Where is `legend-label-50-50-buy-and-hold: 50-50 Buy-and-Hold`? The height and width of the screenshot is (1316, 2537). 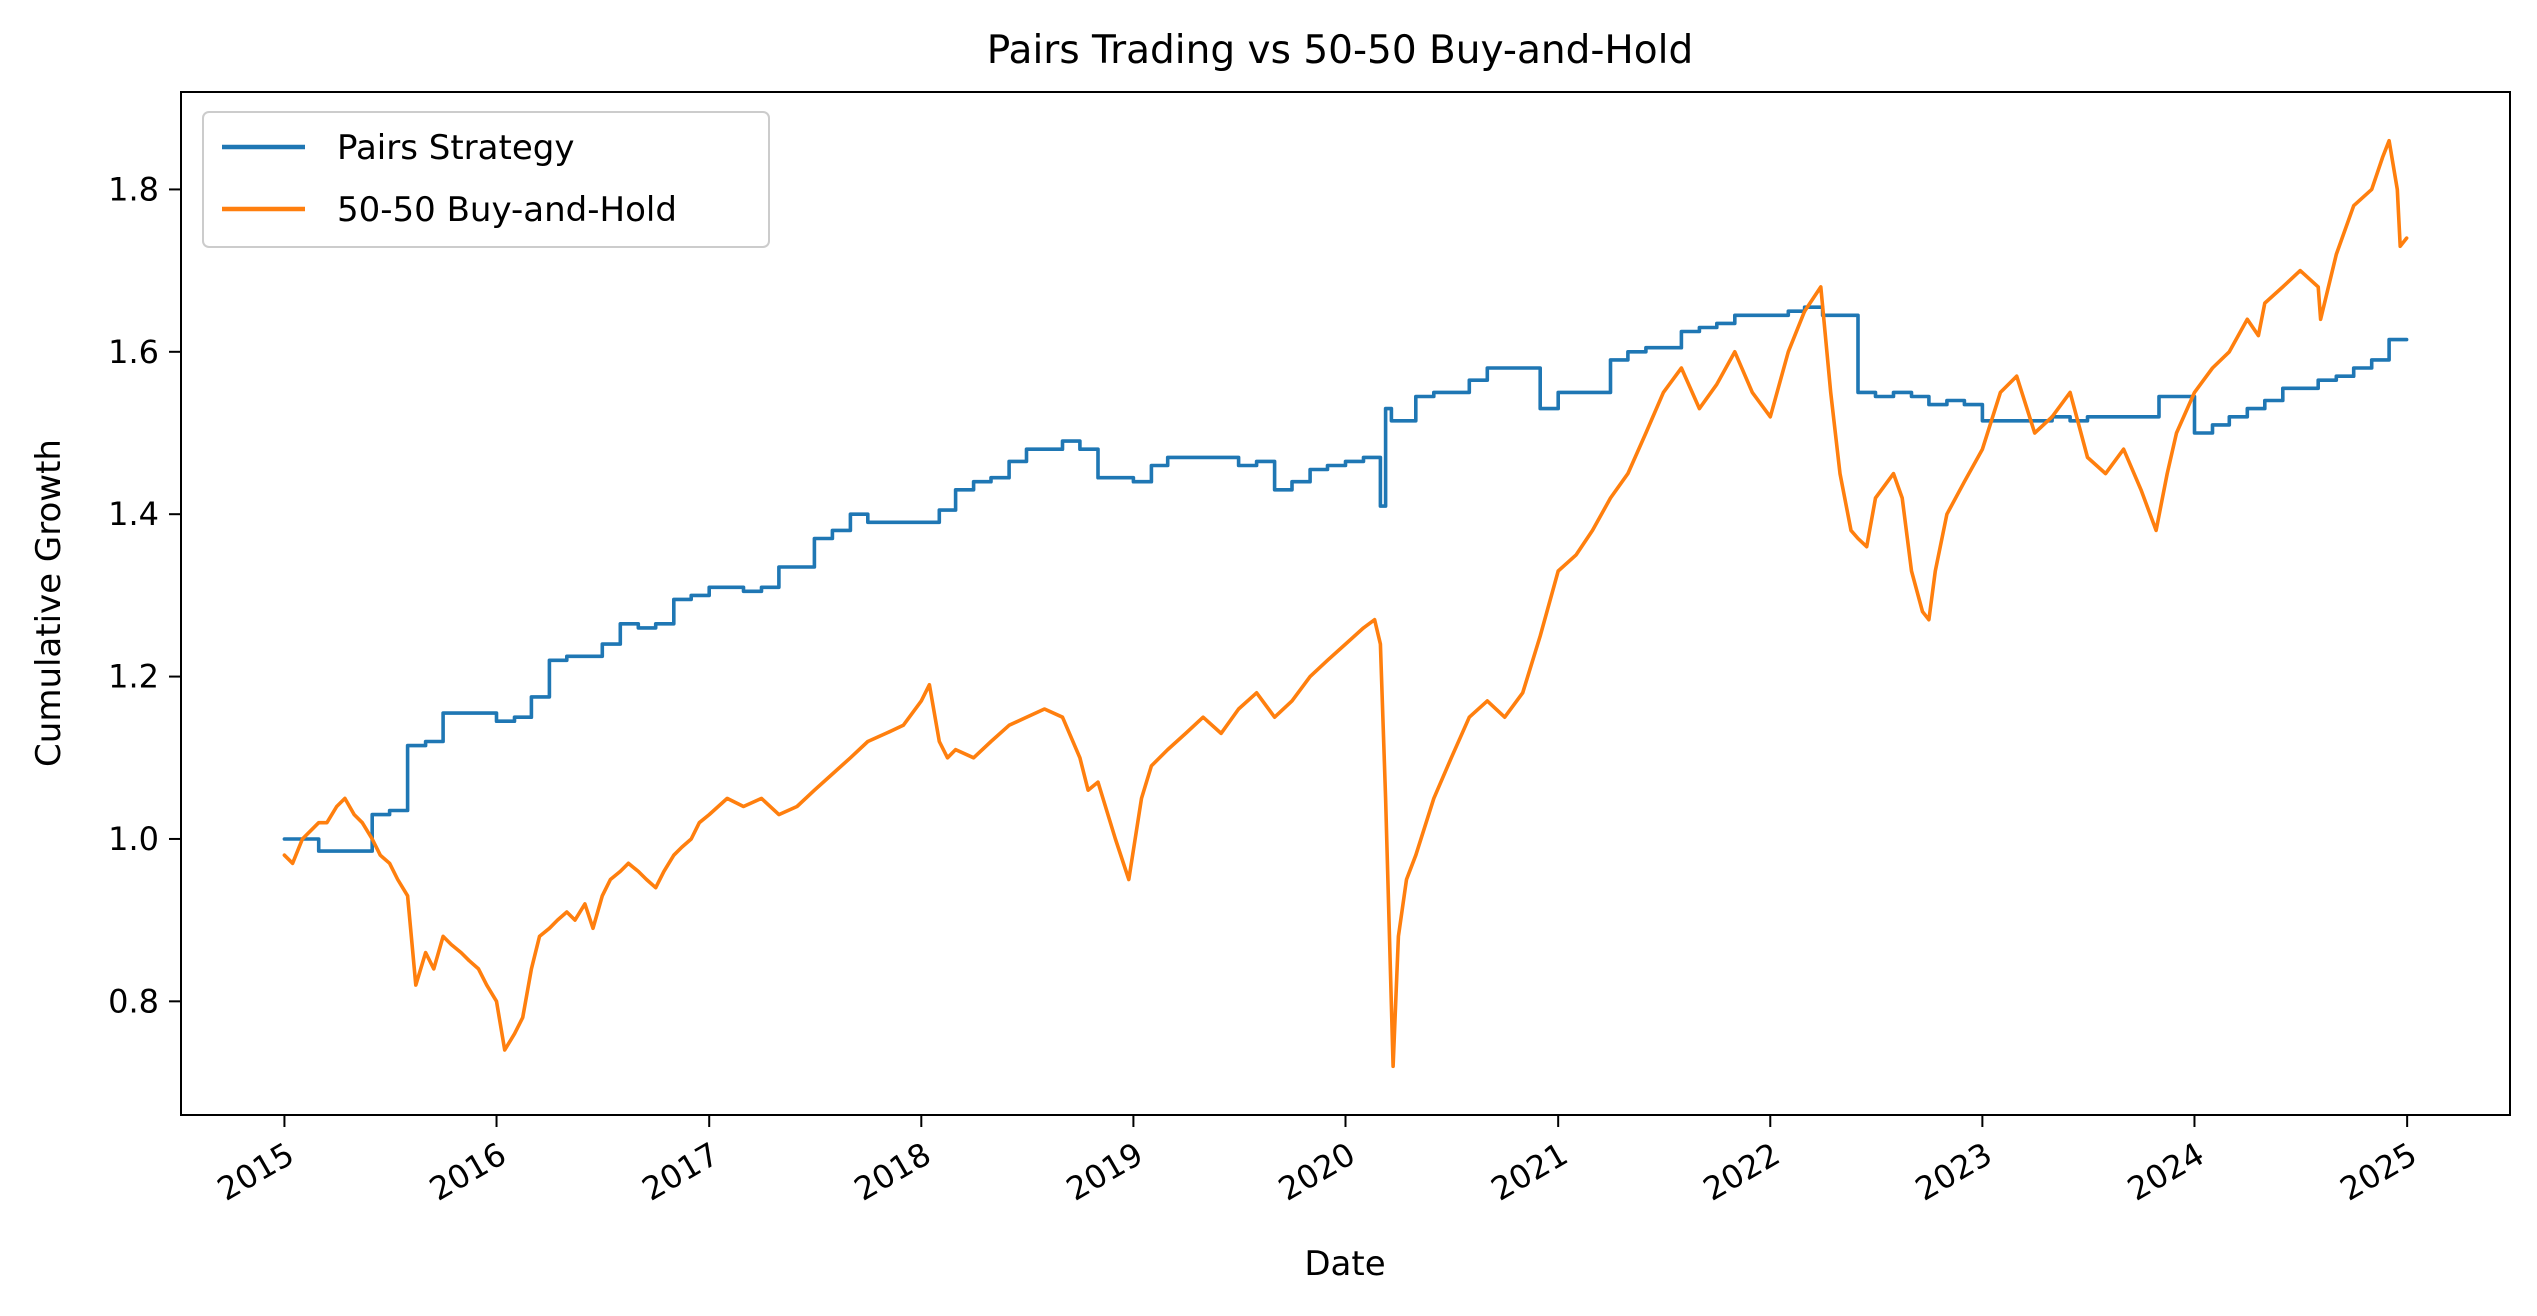
legend-label-50-50-buy-and-hold: 50-50 Buy-and-Hold is located at coordinates (507, 210).